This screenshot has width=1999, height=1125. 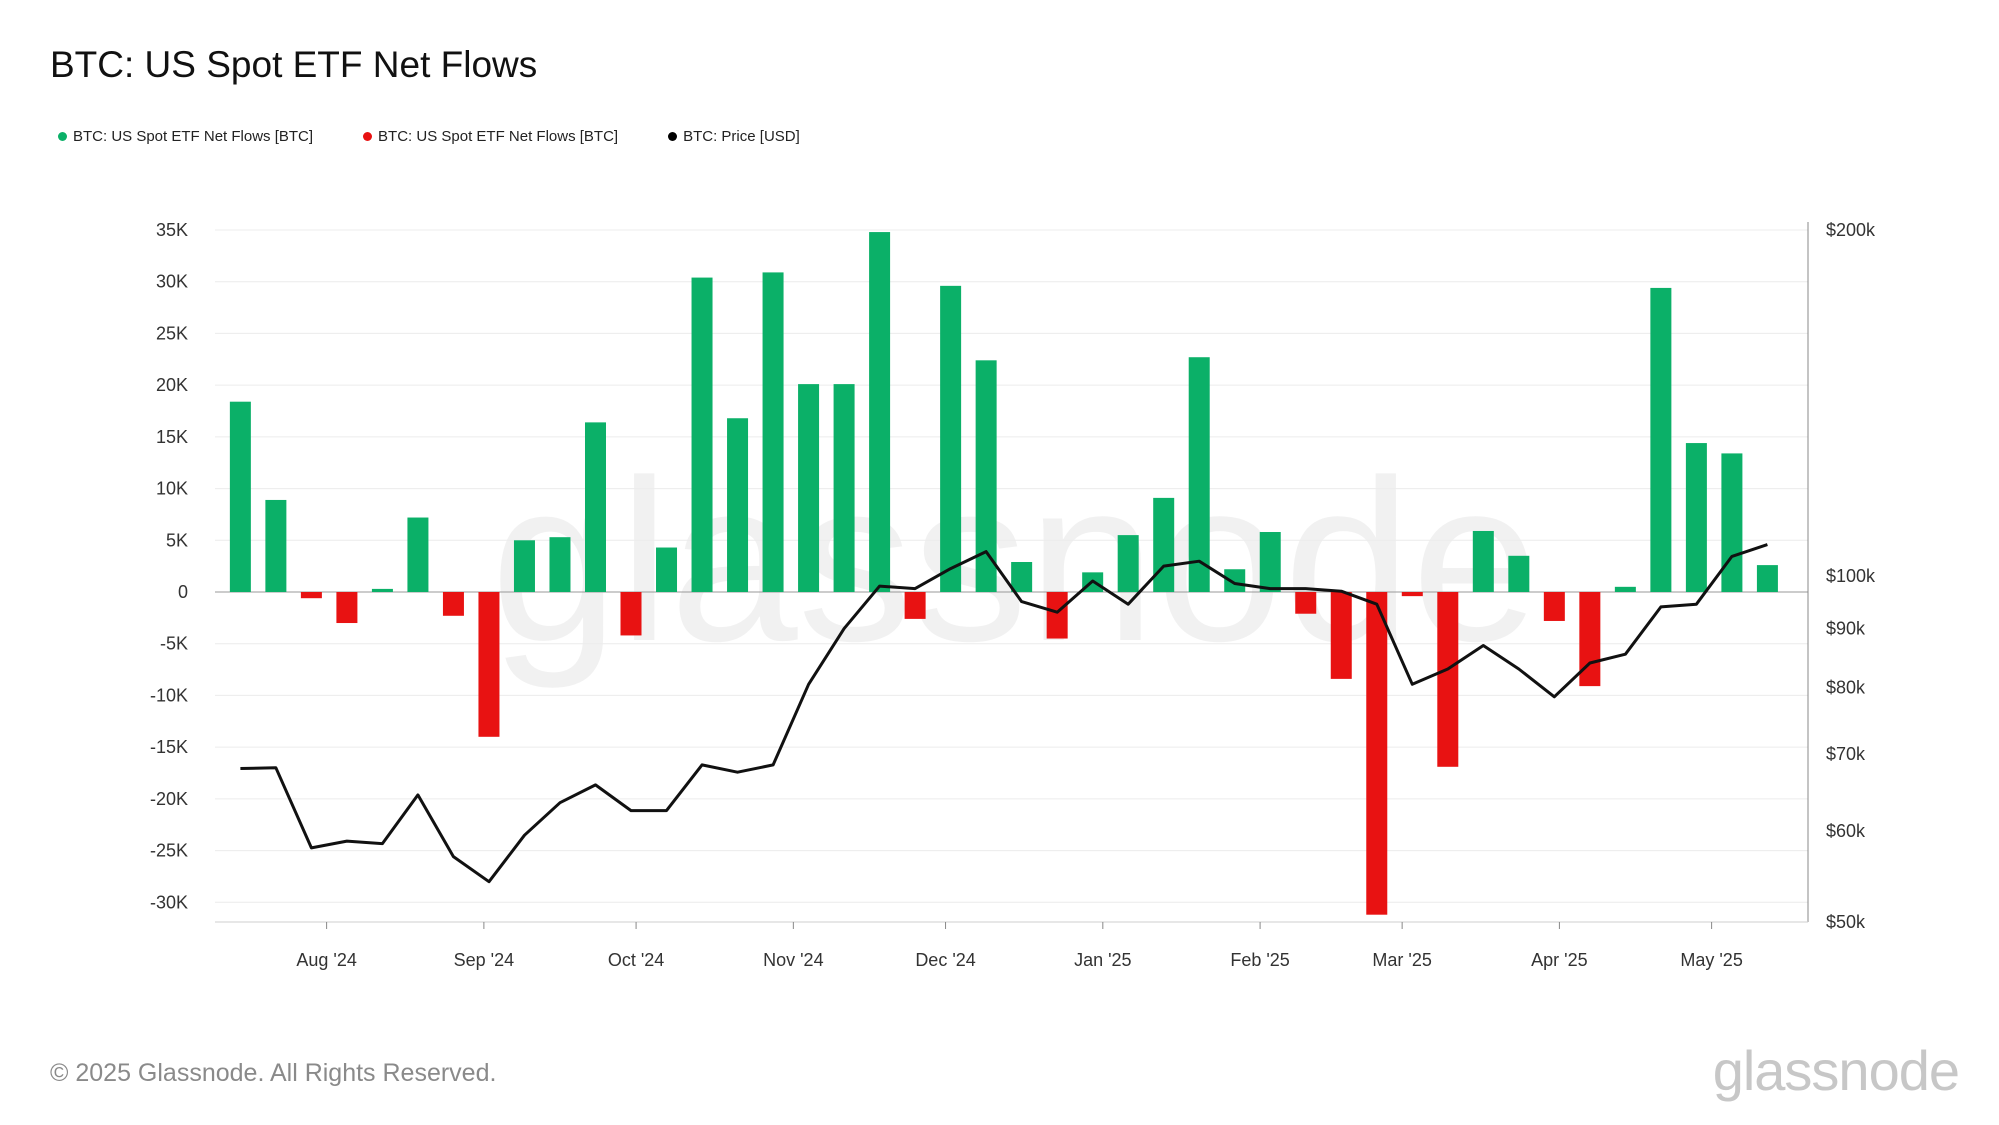 What do you see at coordinates (1711, 960) in the screenshot?
I see `x-tick-label: May '25` at bounding box center [1711, 960].